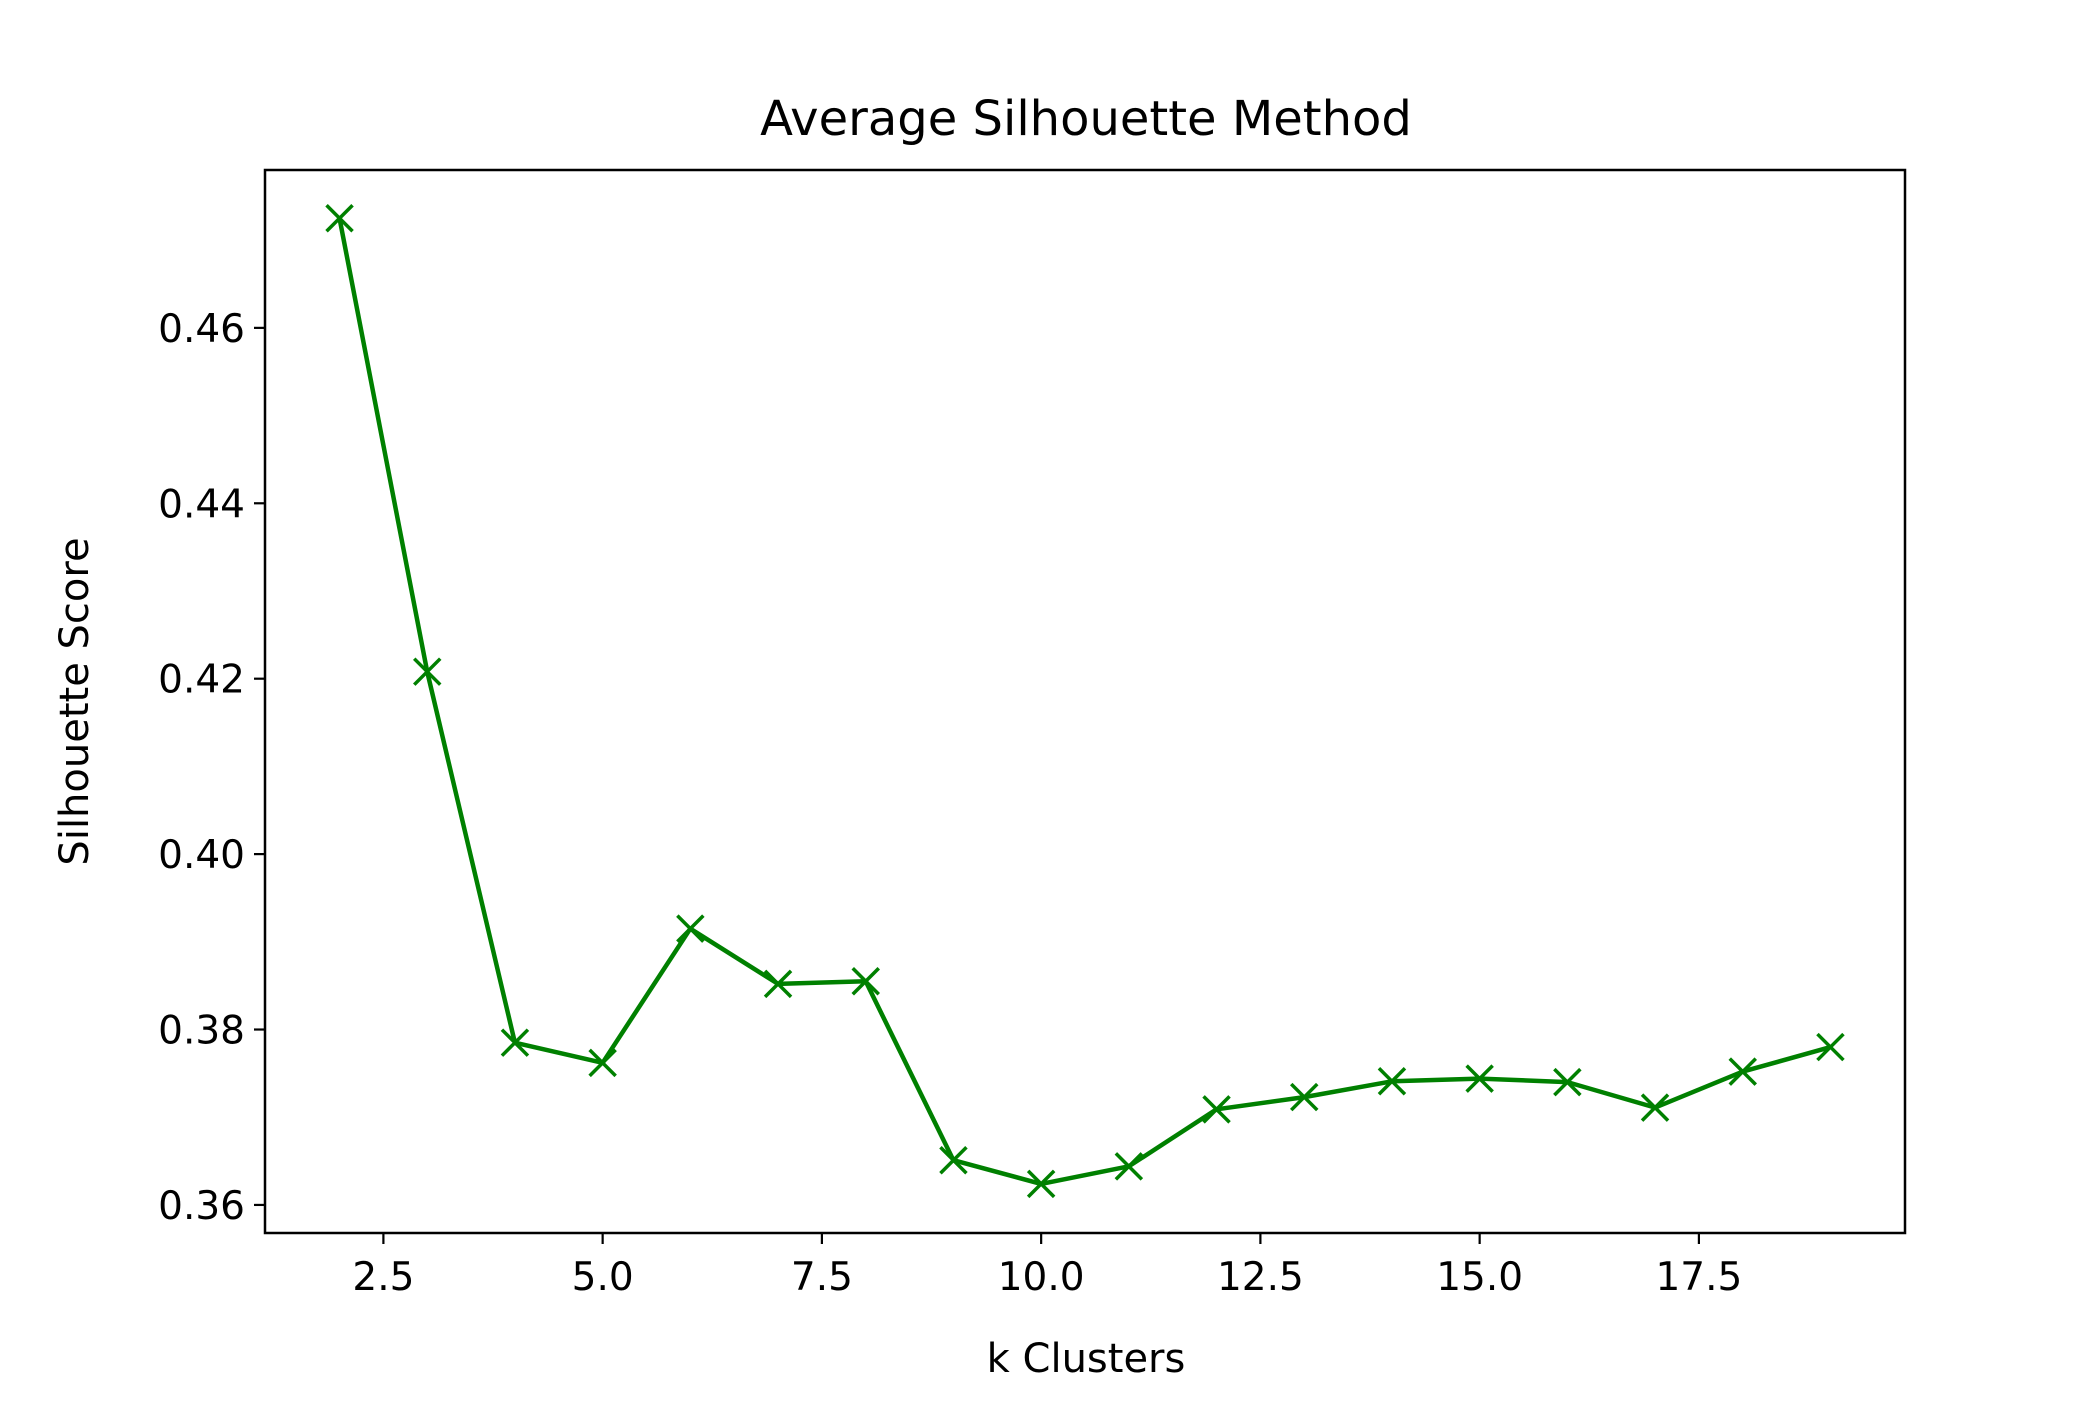 This screenshot has width=2100, height=1405. Describe the element at coordinates (1086, 1359) in the screenshot. I see `x-axis-label: k Clusters` at that location.